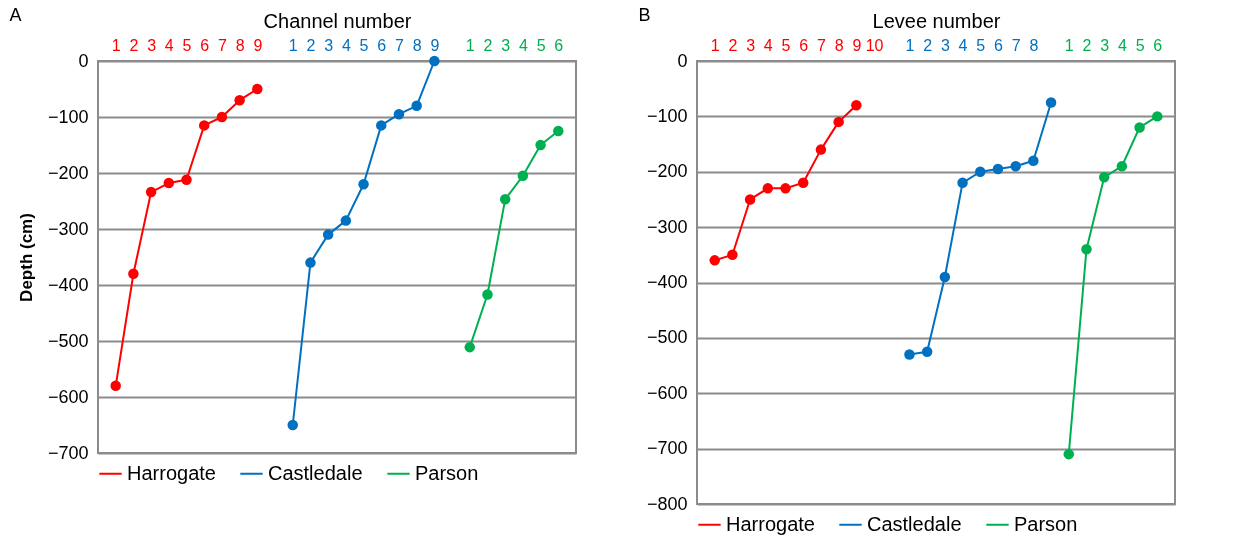 This screenshot has width=1244, height=558. Describe the element at coordinates (667, 226) in the screenshot. I see `y-tick-label: −300` at that location.